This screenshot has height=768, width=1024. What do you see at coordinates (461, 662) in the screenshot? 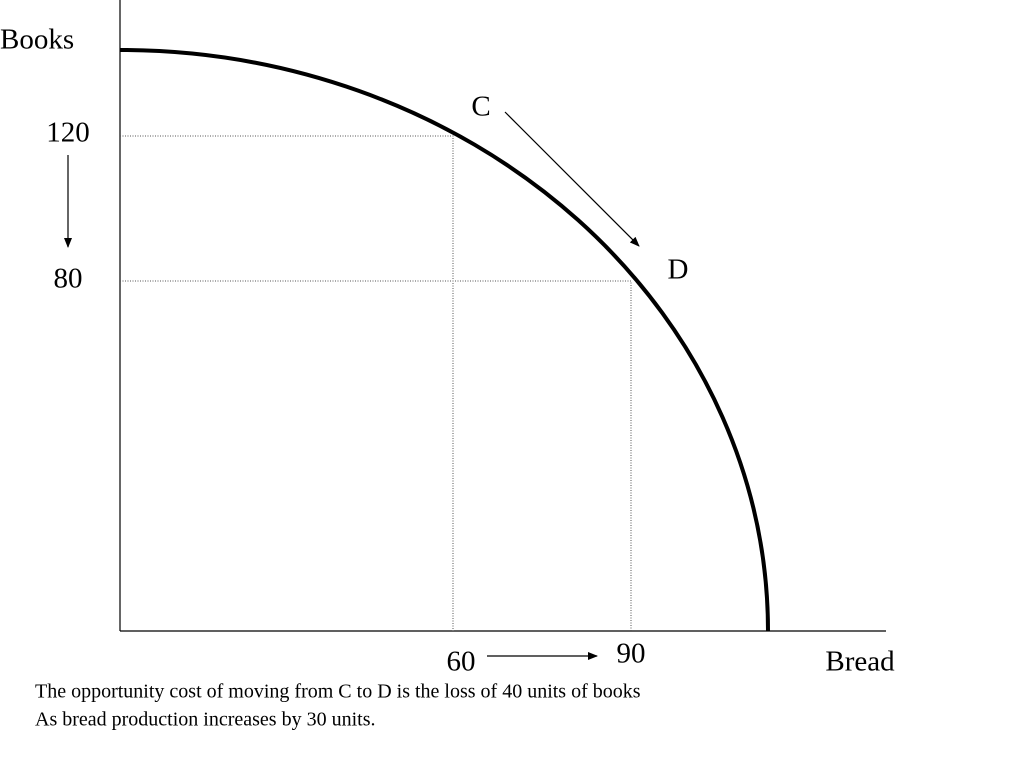
I see `x-tick-label: 60` at bounding box center [461, 662].